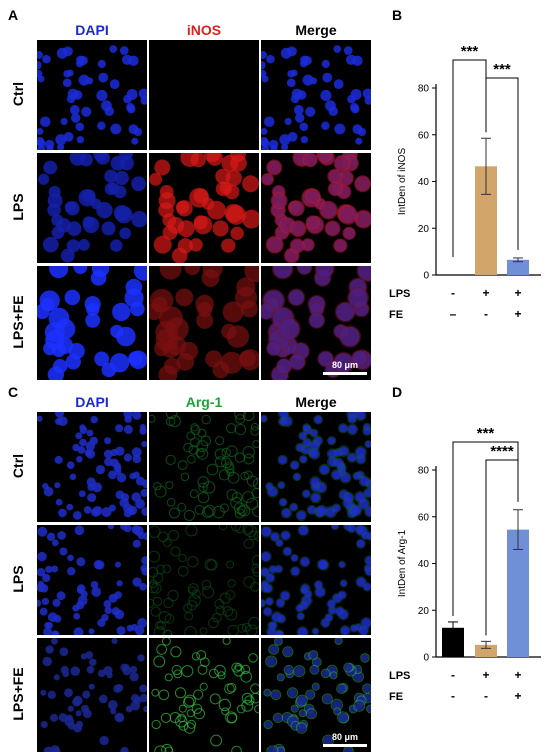 The image size is (550, 752). Describe the element at coordinates (13, 15) in the screenshot. I see `panel-letter-a: A` at that location.